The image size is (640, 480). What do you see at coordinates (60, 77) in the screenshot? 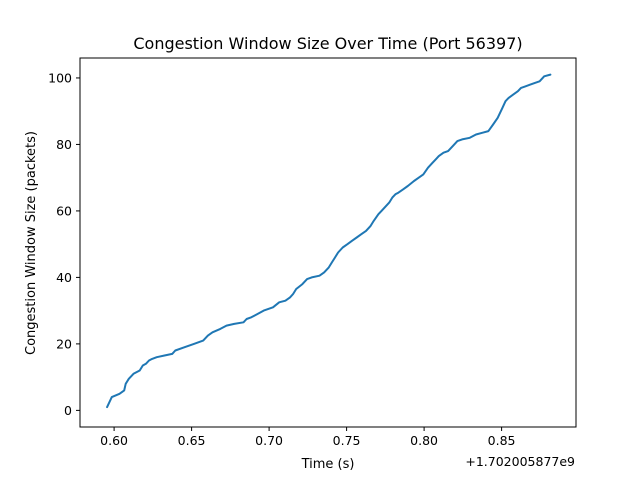
I see `y-tick-label: 100` at bounding box center [60, 77].